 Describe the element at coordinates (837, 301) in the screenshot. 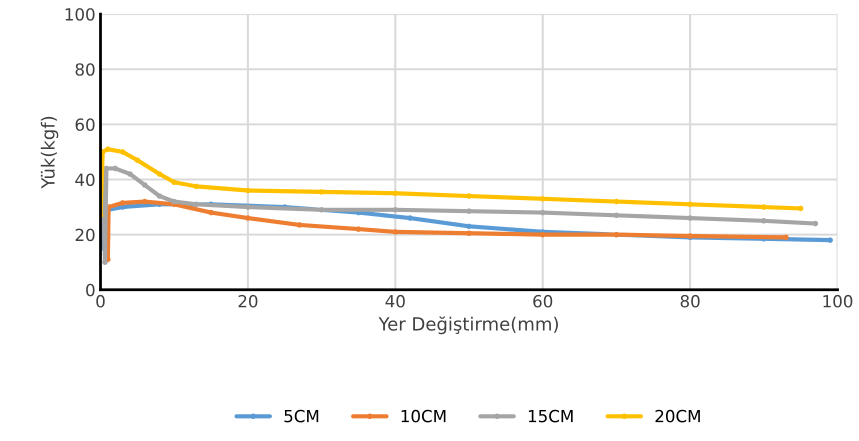

I see `x-tick-label: 100` at that location.